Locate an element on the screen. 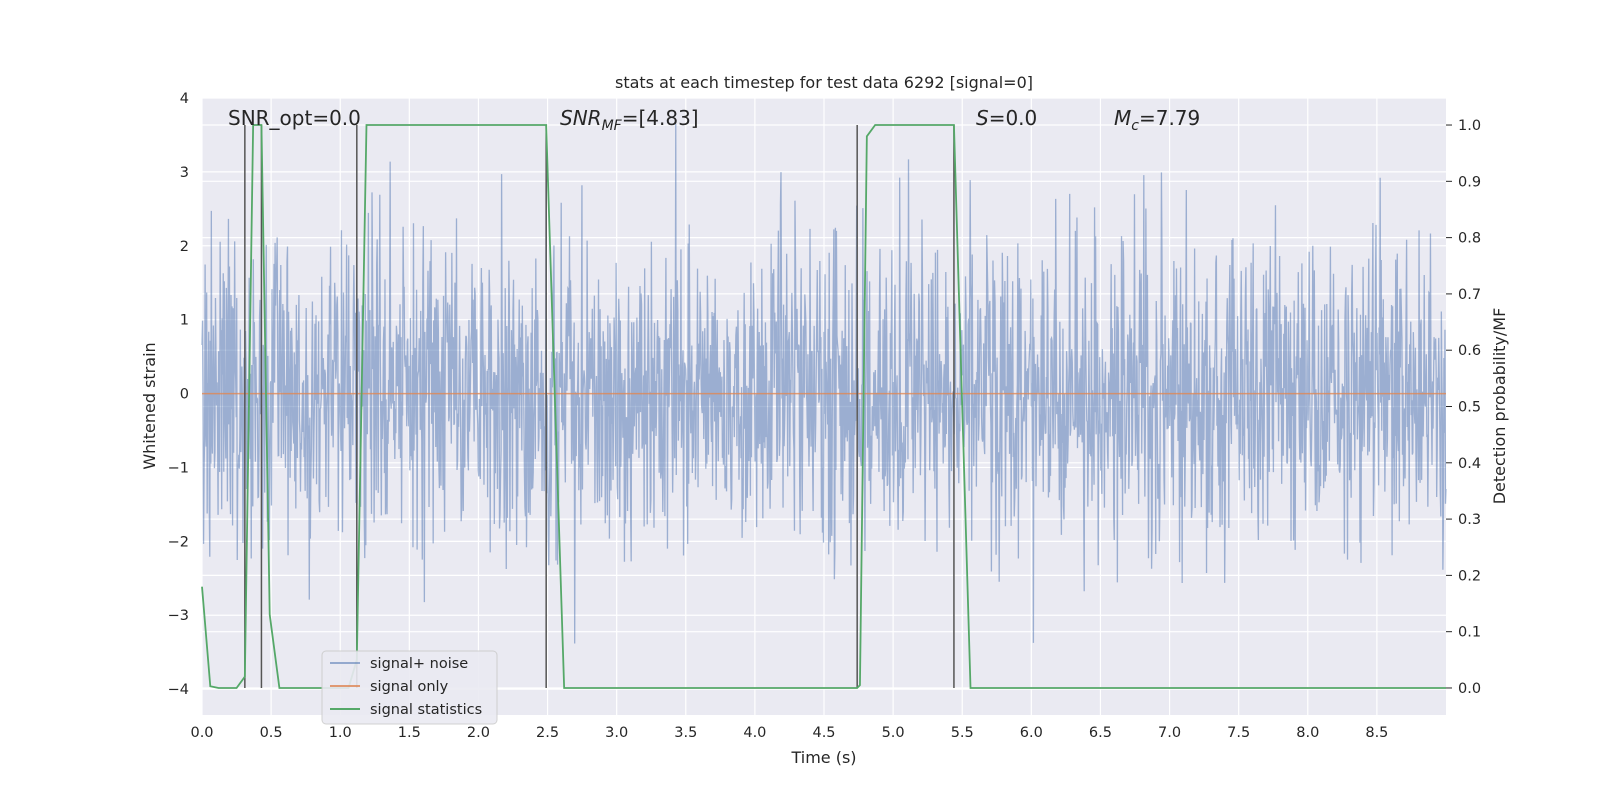 The image size is (1600, 800). legend-box is located at coordinates (409, 687).